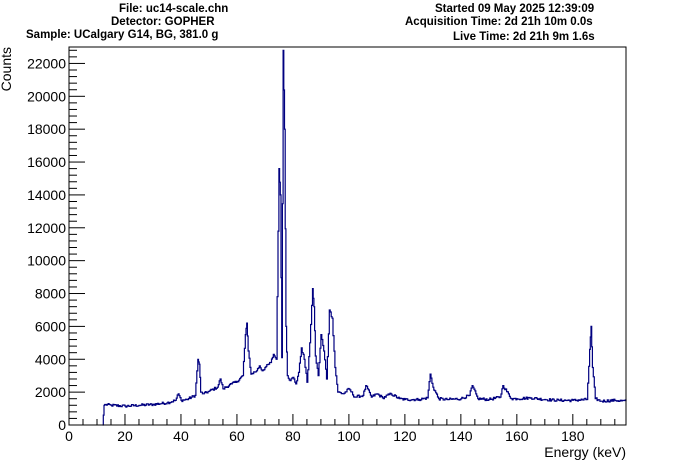 The width and height of the screenshot is (696, 472). Describe the element at coordinates (122, 35) in the screenshot. I see `header-sample: Sample: UCalgary G14, BG, 381.0 g` at that location.